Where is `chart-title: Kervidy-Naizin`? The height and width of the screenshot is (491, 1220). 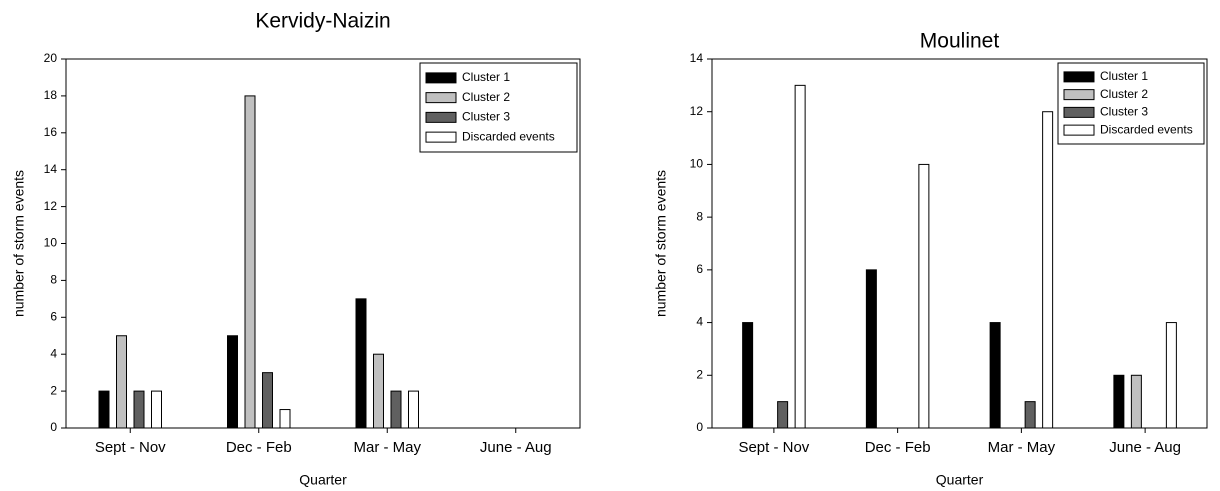 chart-title: Kervidy-Naizin is located at coordinates (322, 21).